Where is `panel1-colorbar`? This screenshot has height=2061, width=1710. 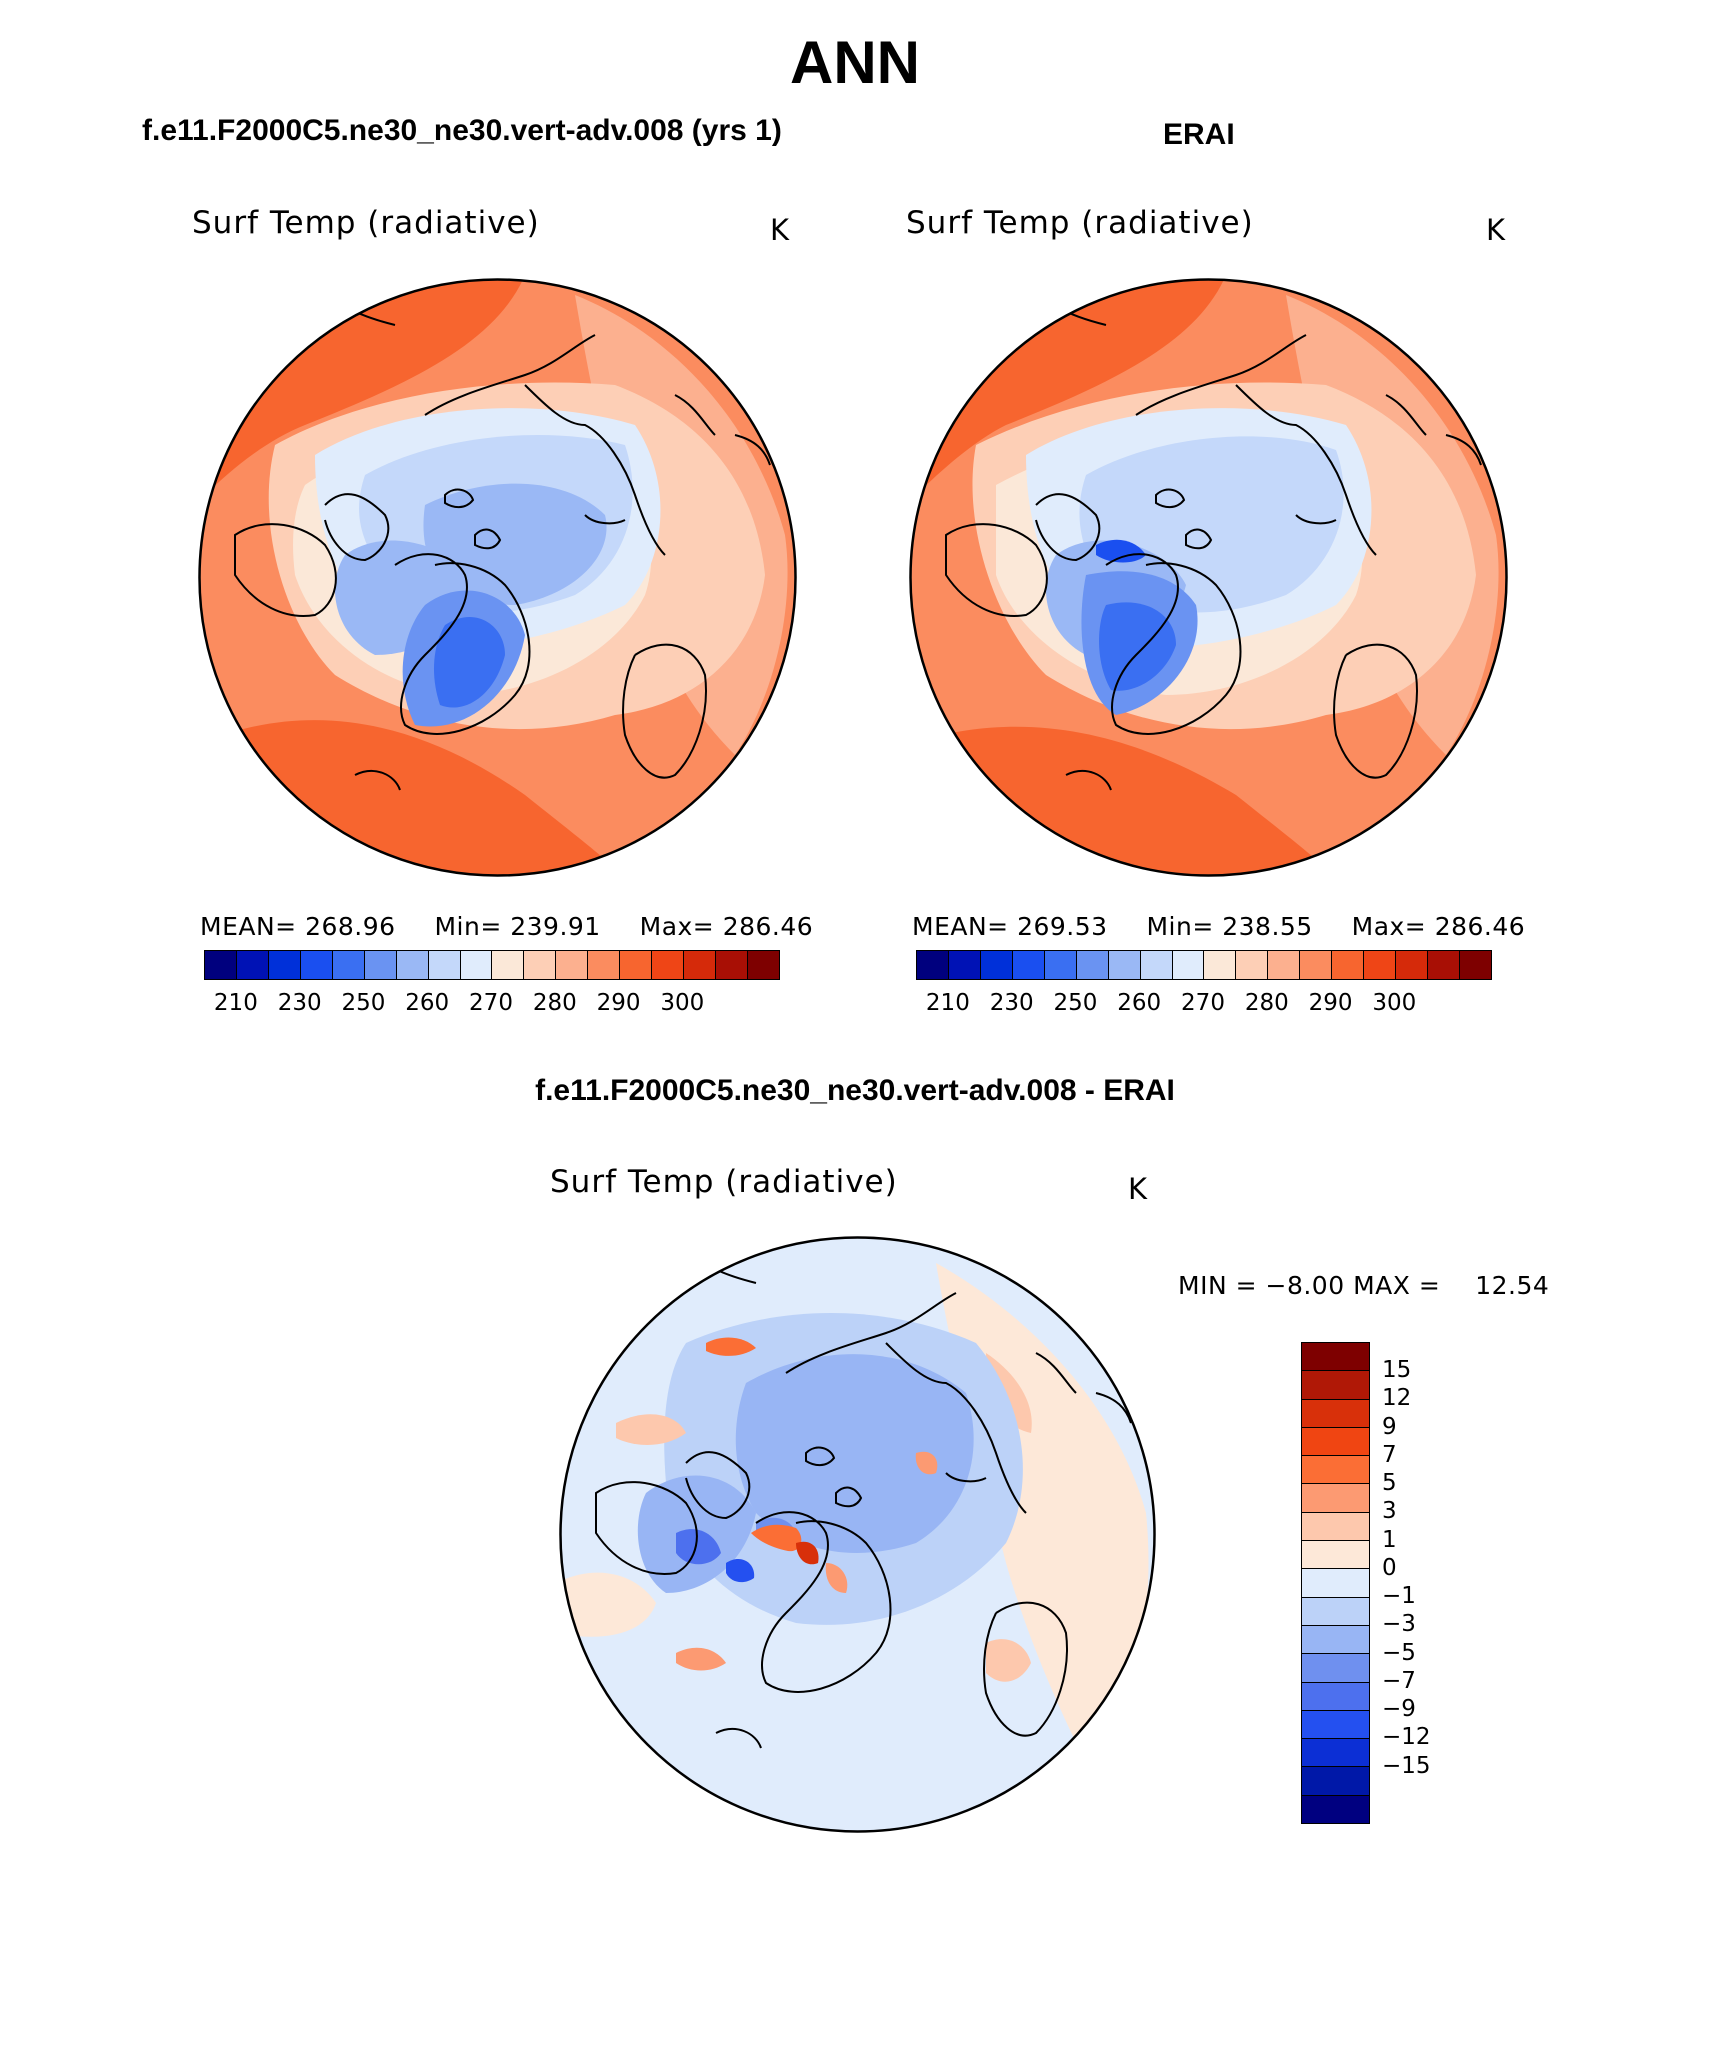 panel1-colorbar is located at coordinates (492, 965).